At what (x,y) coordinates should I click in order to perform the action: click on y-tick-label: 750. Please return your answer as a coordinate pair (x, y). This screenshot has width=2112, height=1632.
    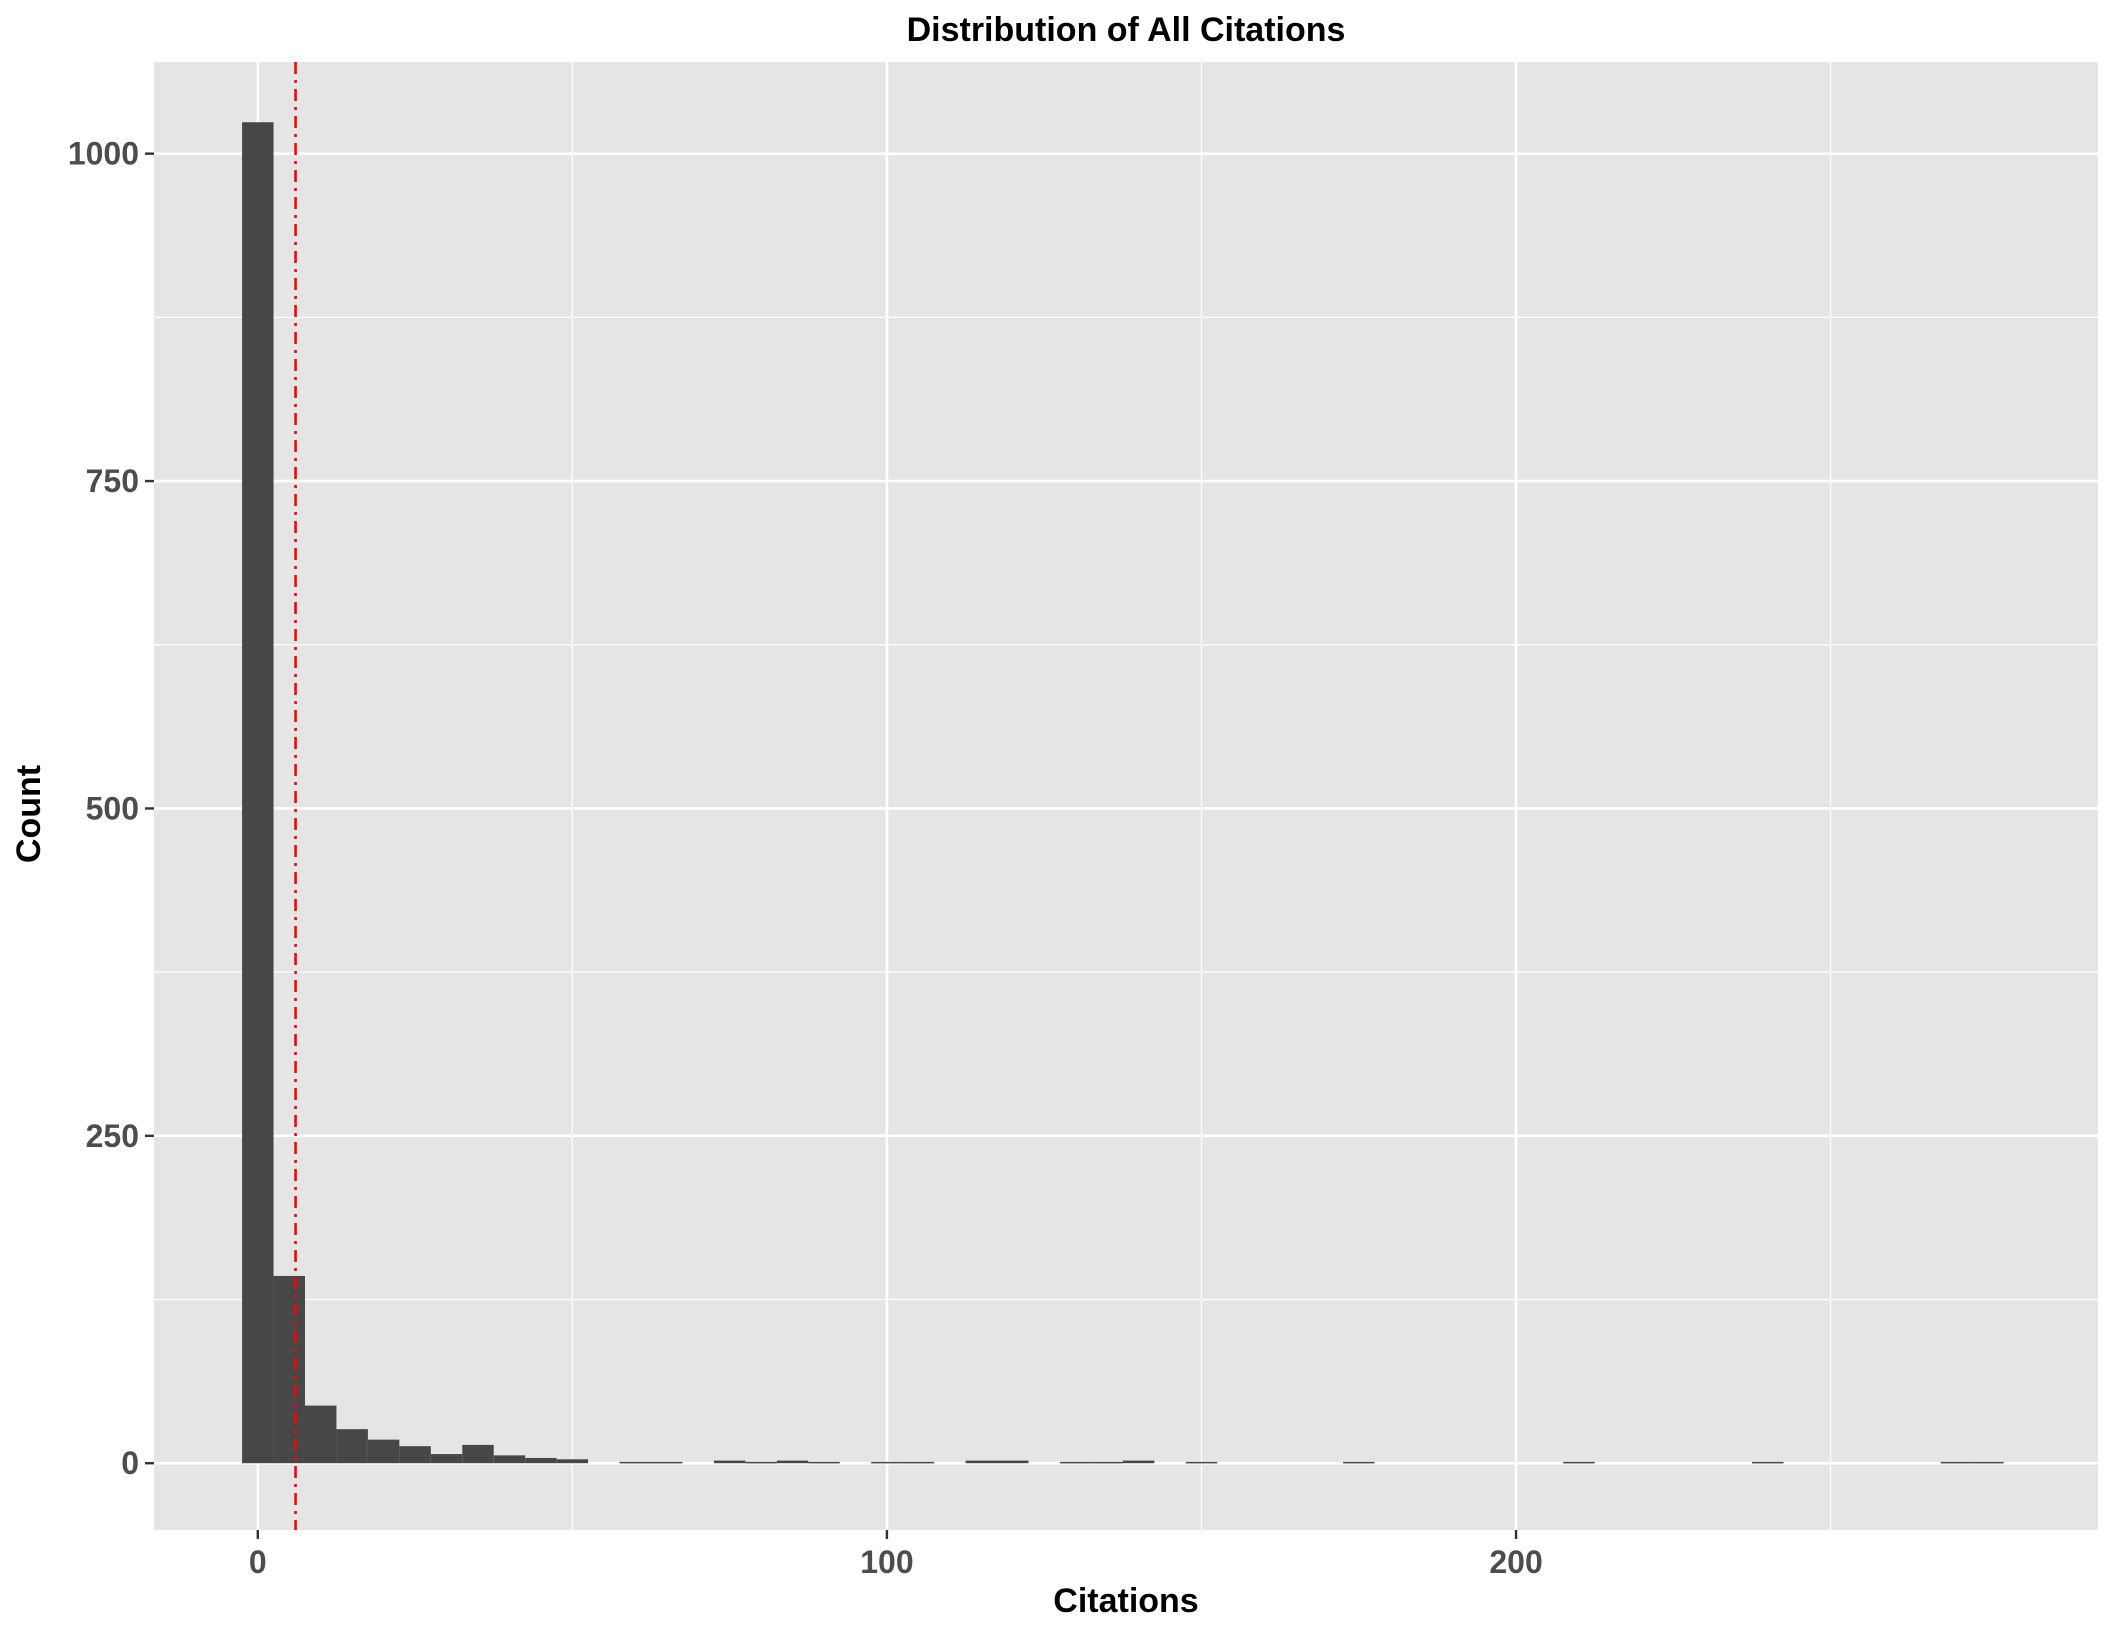
    Looking at the image, I should click on (112, 481).